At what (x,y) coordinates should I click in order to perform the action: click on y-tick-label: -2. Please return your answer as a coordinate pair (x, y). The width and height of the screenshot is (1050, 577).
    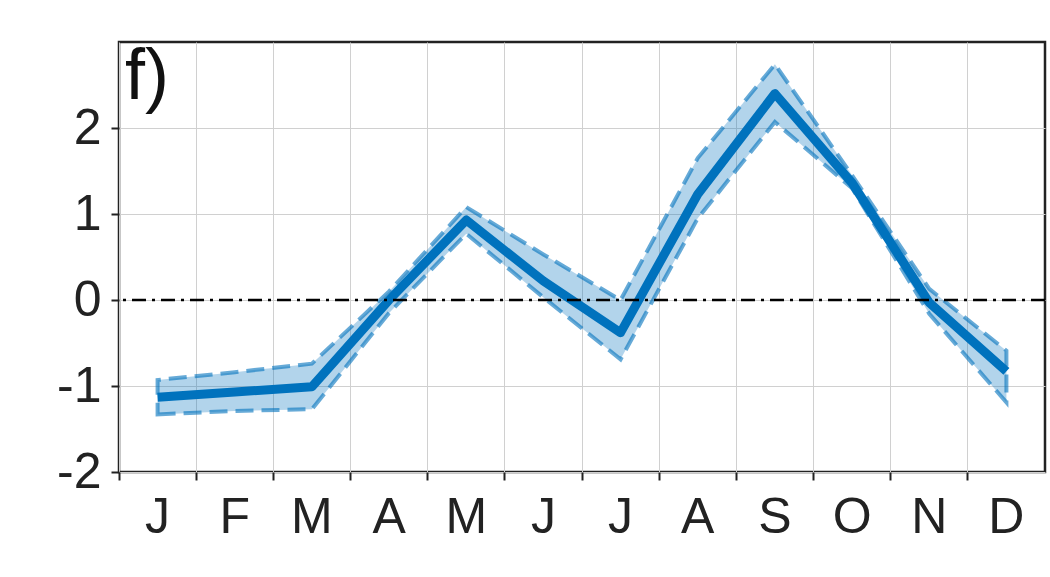
    Looking at the image, I should click on (79, 470).